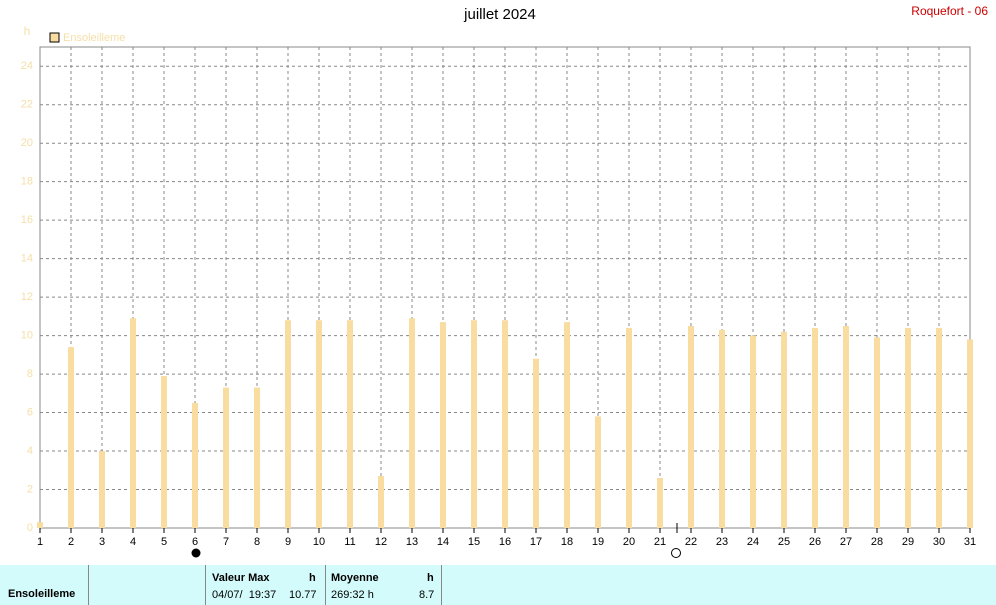 This screenshot has height=605, width=996. What do you see at coordinates (949, 11) in the screenshot?
I see `station: Roquefort - 06` at bounding box center [949, 11].